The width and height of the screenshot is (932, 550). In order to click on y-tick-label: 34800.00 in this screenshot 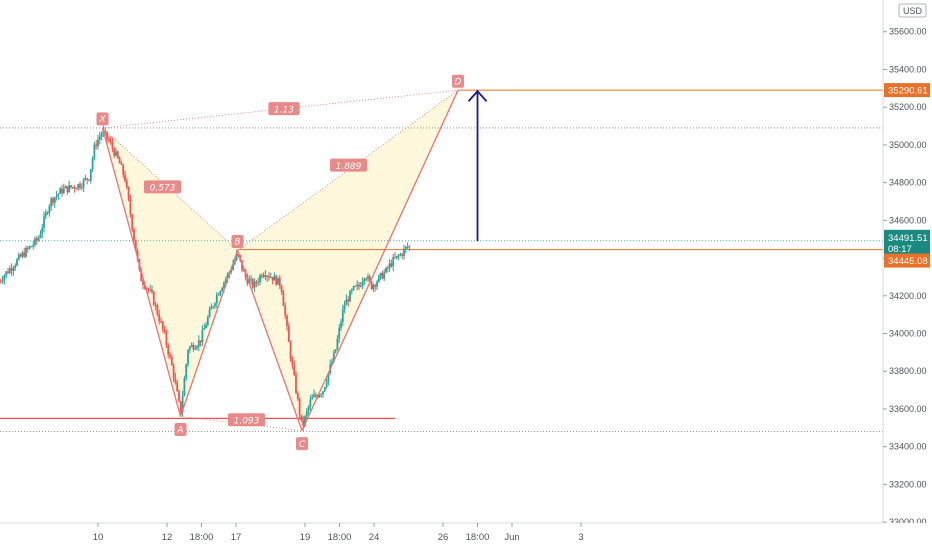, I will do `click(908, 183)`.